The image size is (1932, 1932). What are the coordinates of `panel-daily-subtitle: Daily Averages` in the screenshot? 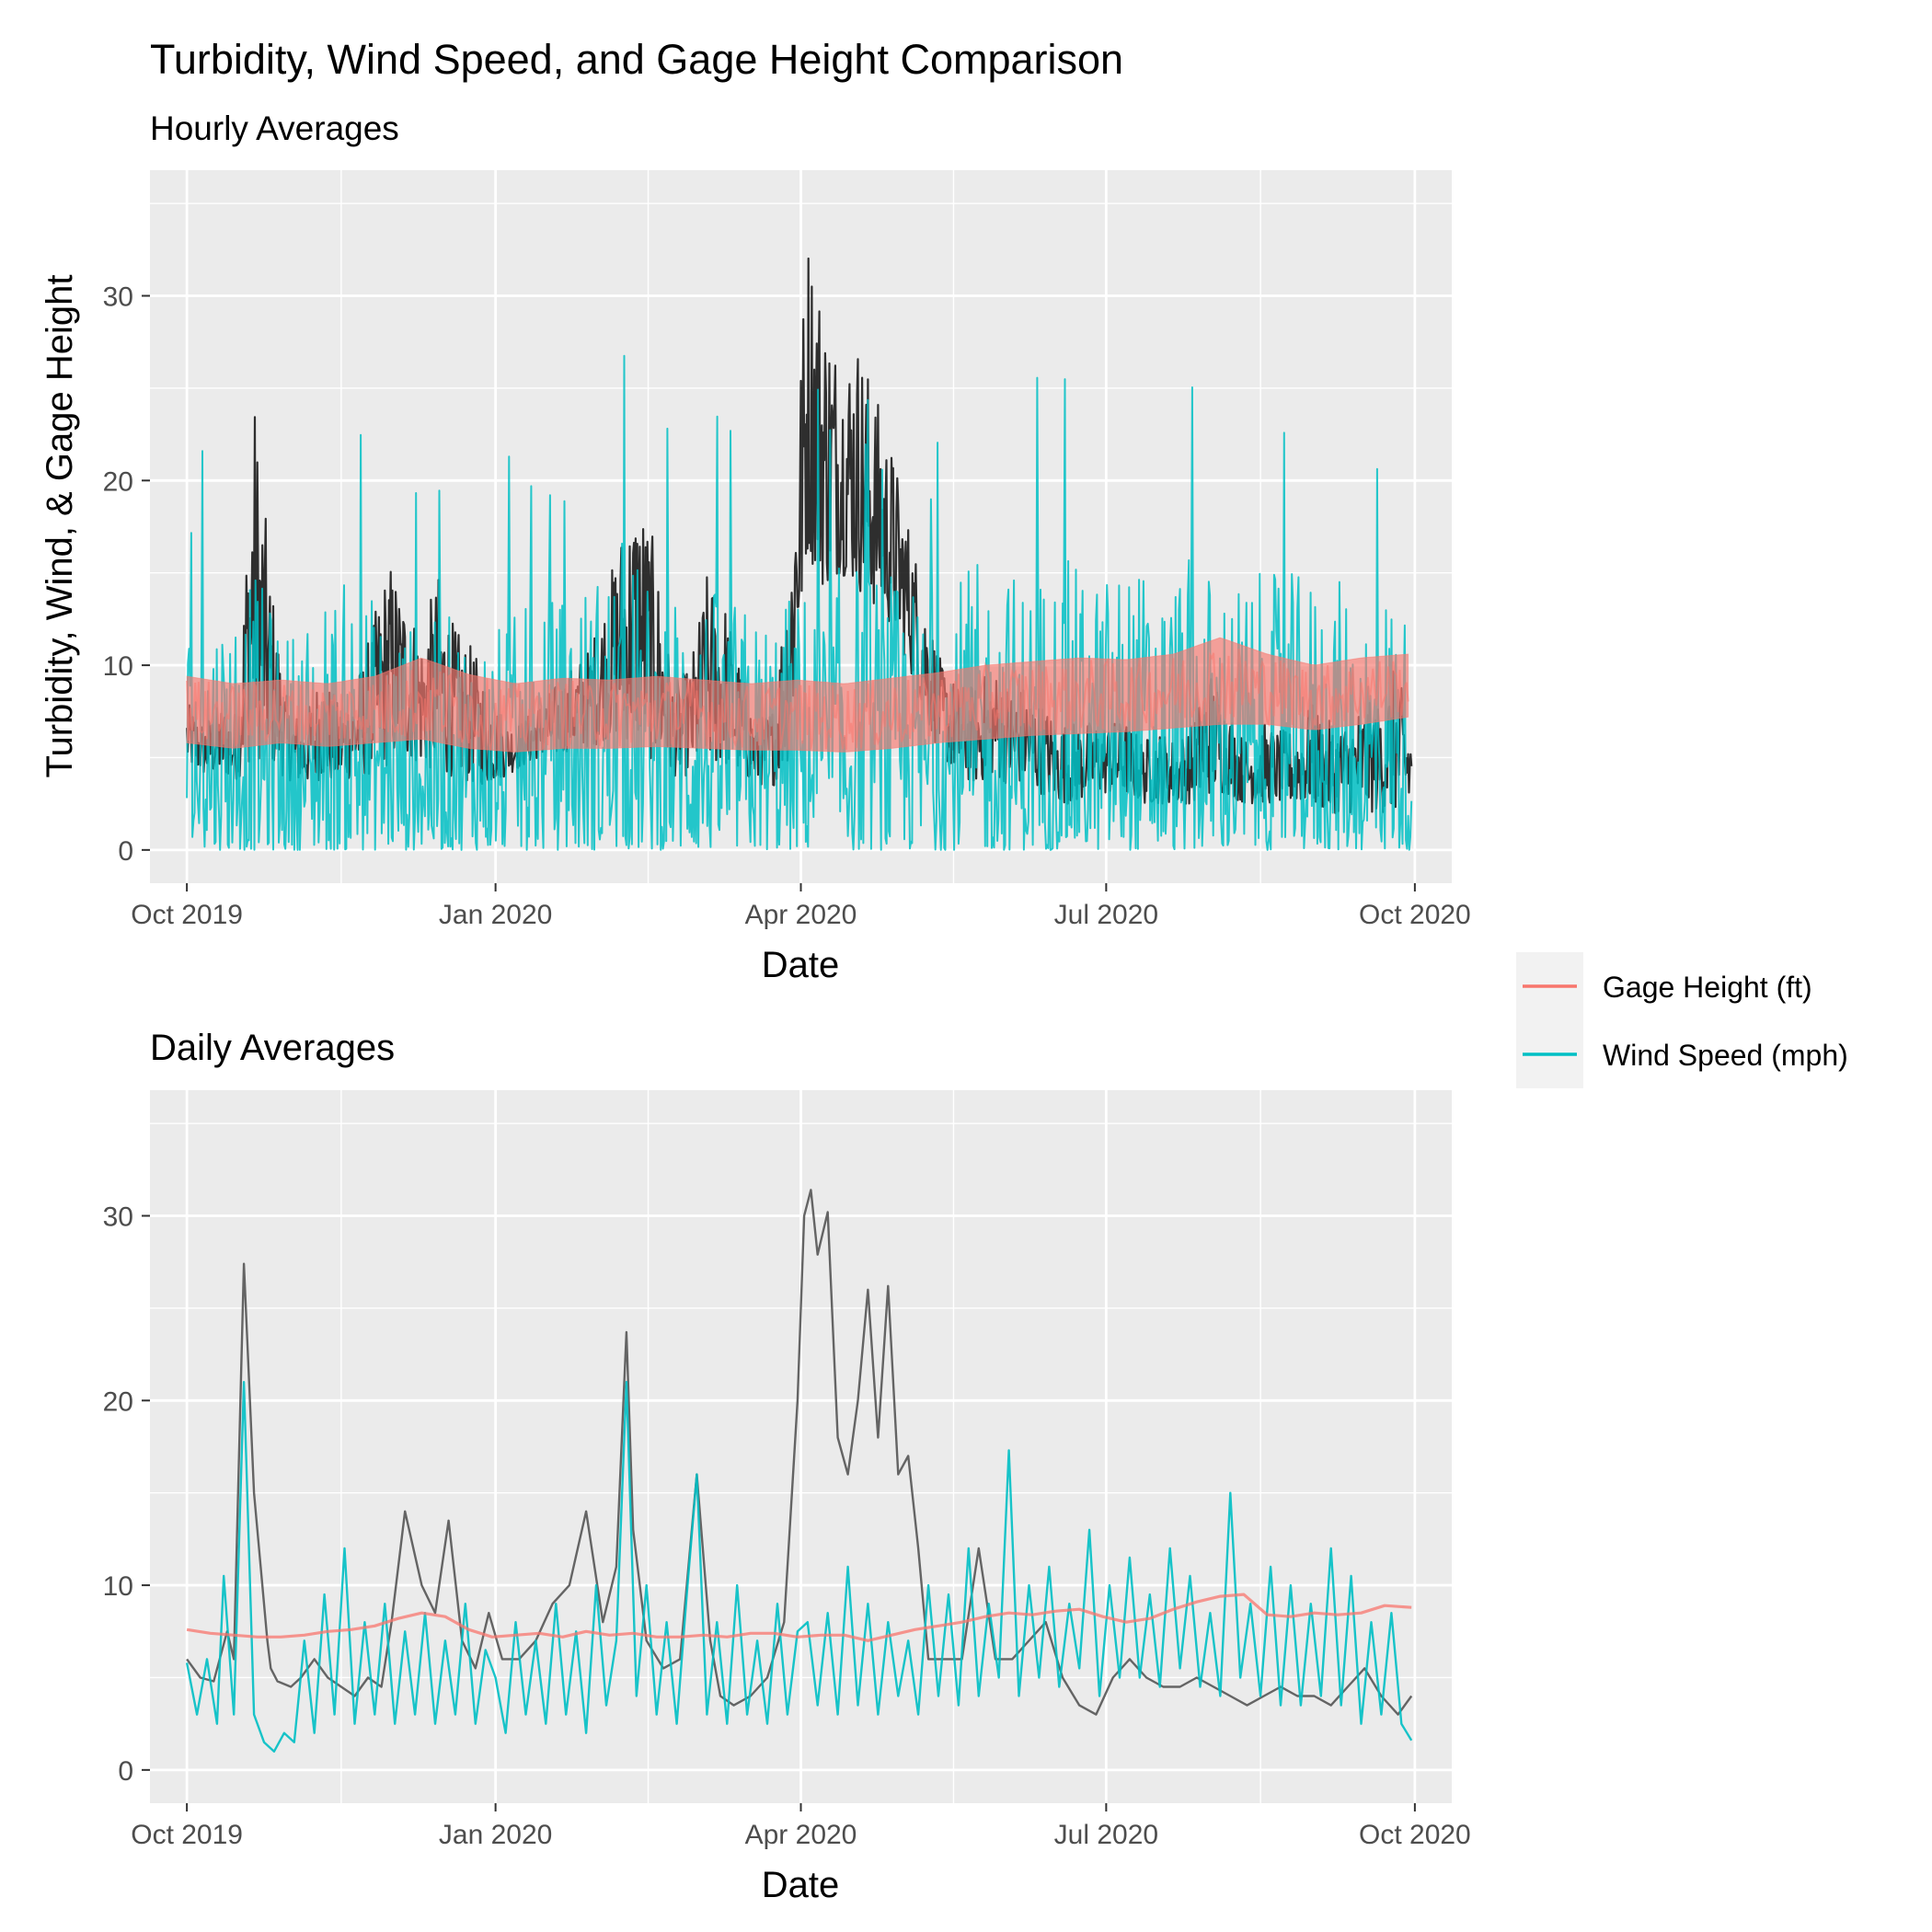 It's located at (272, 1048).